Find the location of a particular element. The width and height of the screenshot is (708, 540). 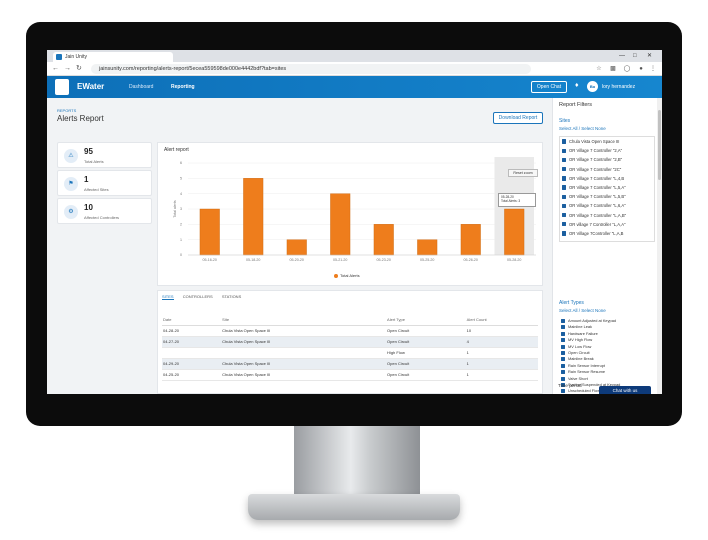

alert-type-checkbox-item: Mainline Break is located at coordinates (609, 359).